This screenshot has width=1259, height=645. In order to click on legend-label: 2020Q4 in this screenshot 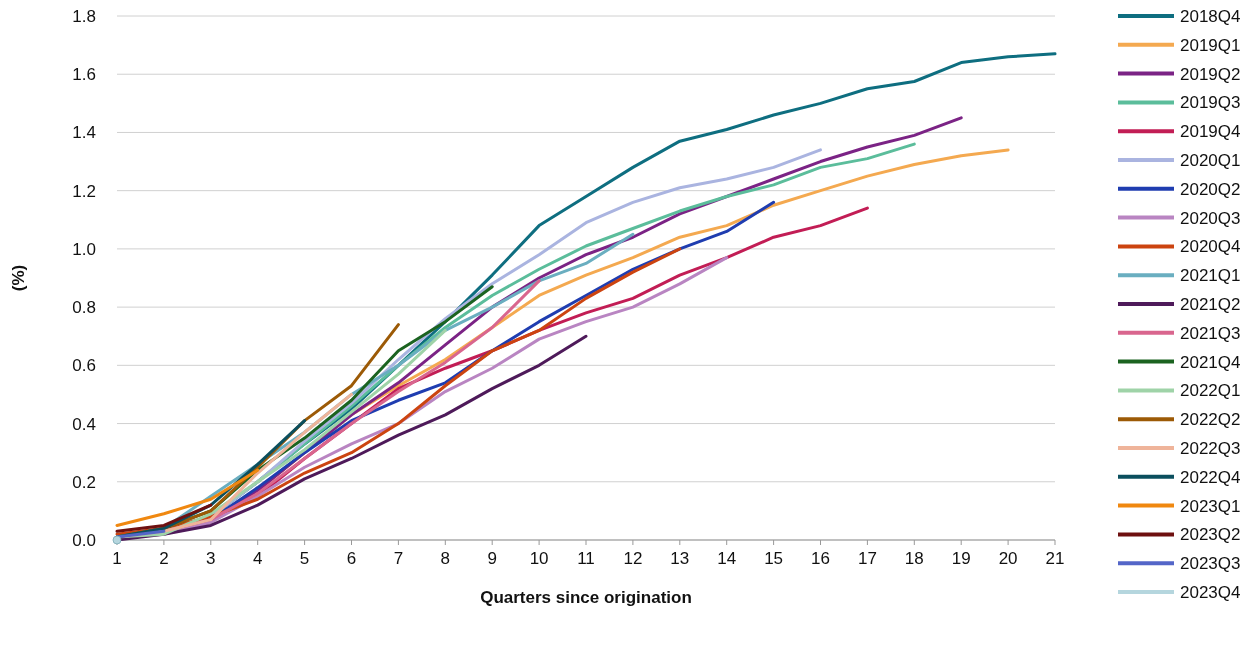, I will do `click(1210, 247)`.